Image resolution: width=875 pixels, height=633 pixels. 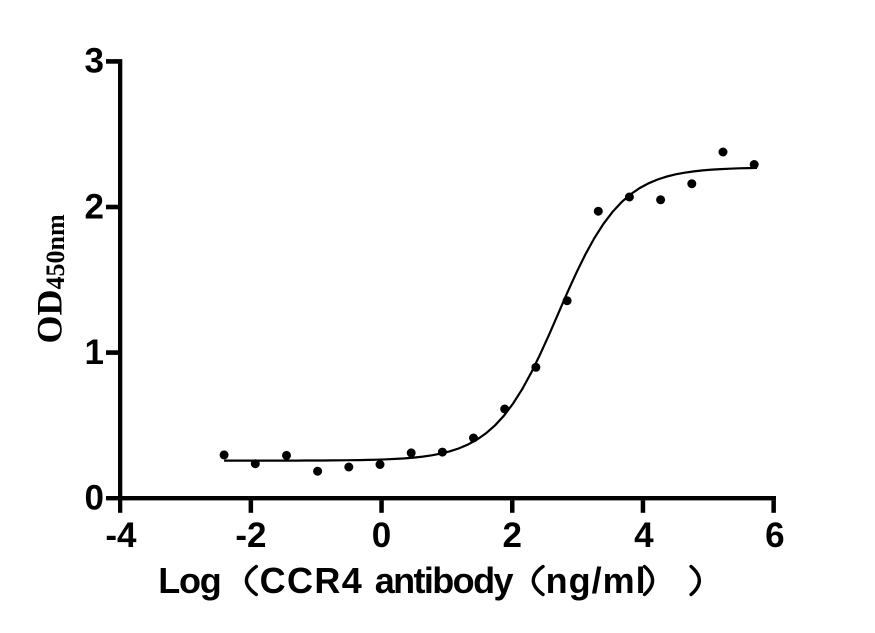 I want to click on svg-text: antibody, so click(x=444, y=580).